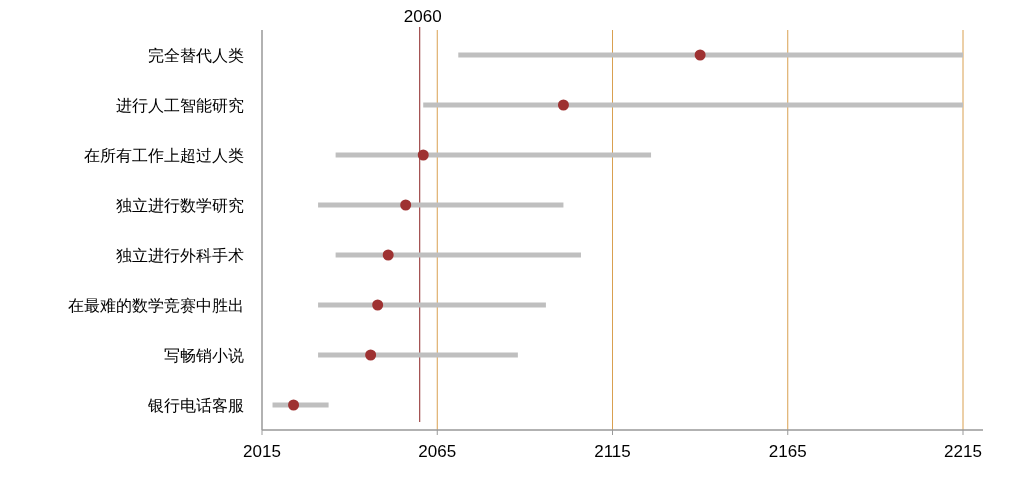 This screenshot has width=1014, height=493. I want to click on x-tick-label: 2015, so click(262, 451).